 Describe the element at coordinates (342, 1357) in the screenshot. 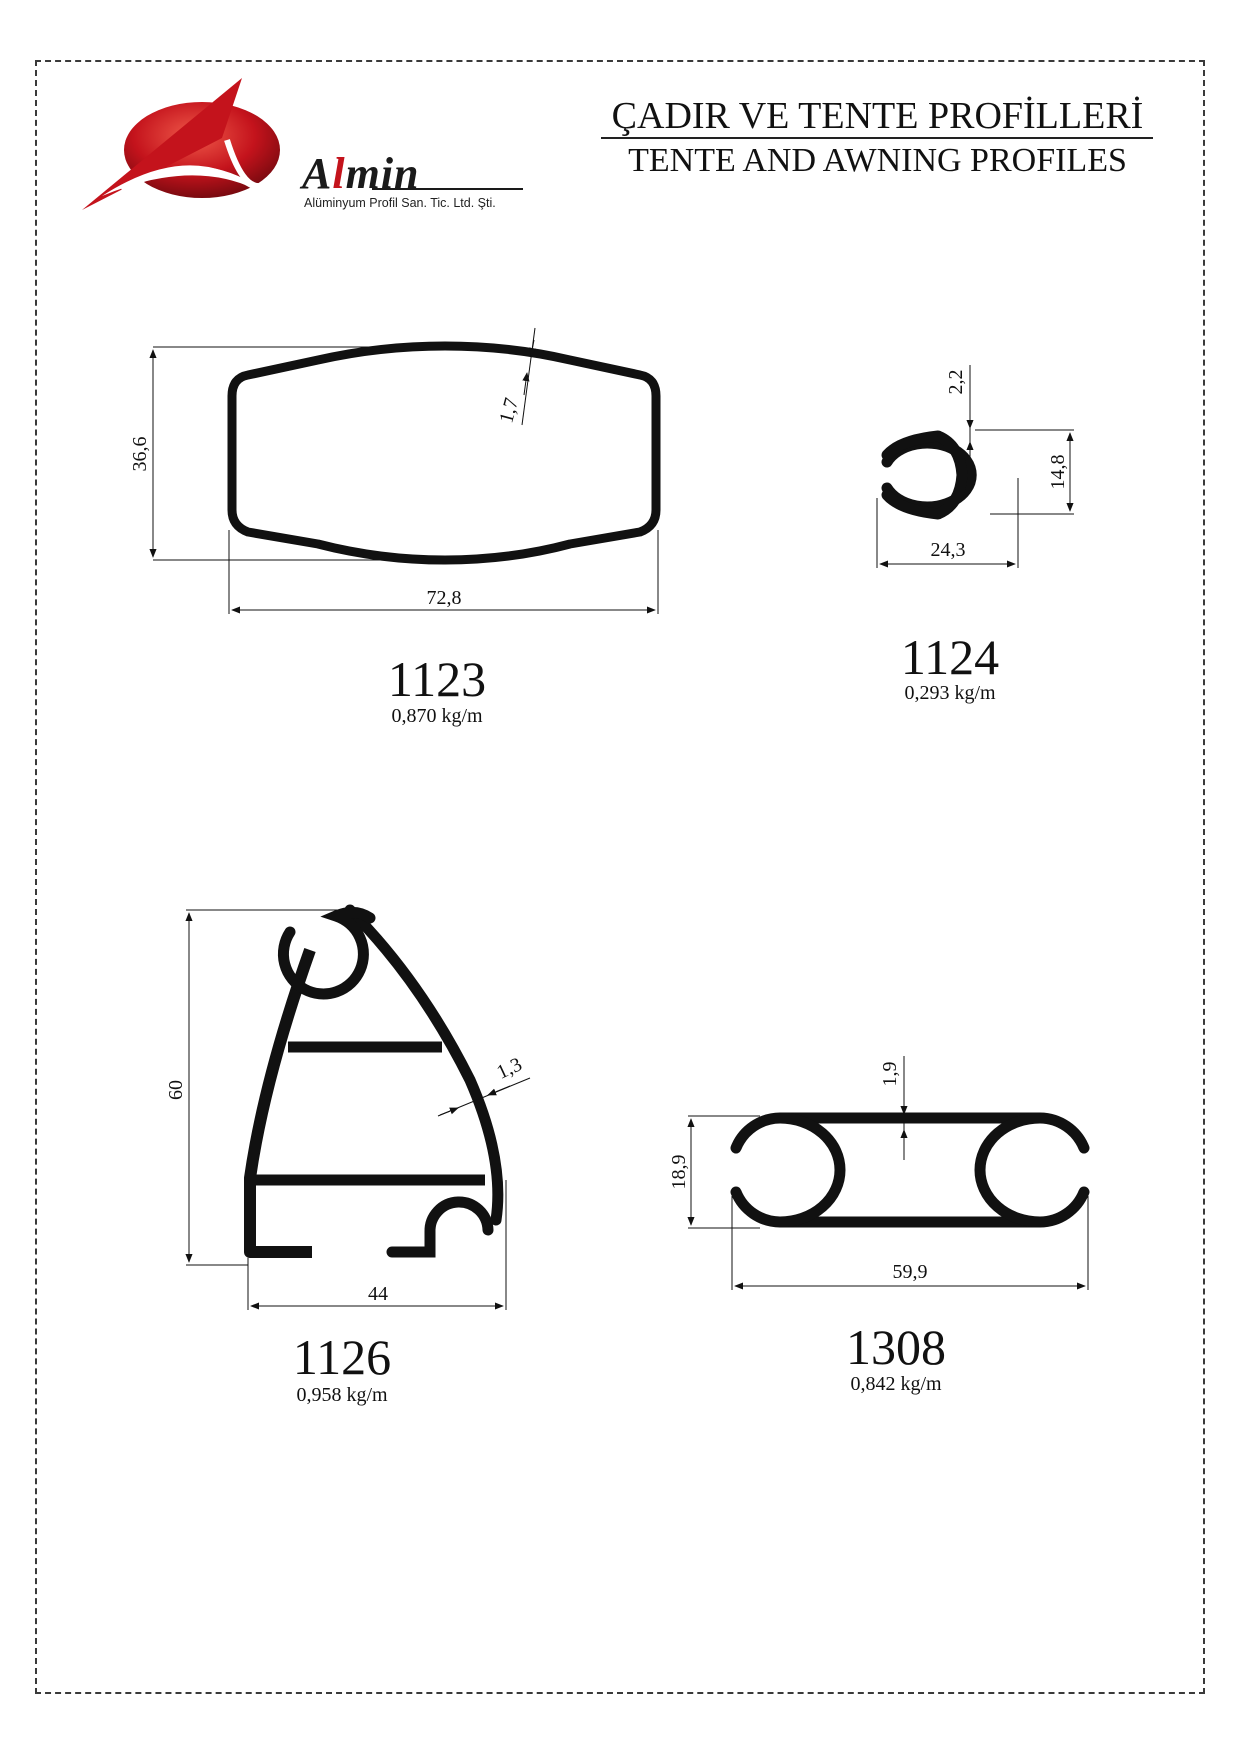

I see `profile-1126-code: 1126` at that location.